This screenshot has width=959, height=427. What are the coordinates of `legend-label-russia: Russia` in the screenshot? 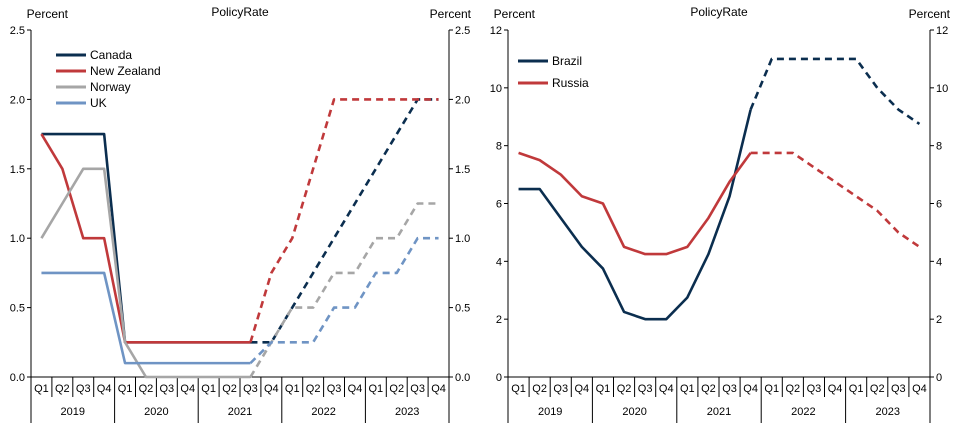 It's located at (570, 83).